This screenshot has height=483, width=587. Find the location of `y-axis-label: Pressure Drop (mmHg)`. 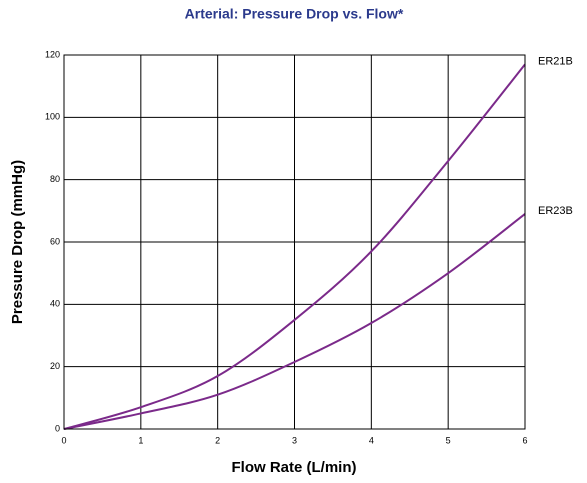

y-axis-label: Pressure Drop (mmHg) is located at coordinates (17, 242).